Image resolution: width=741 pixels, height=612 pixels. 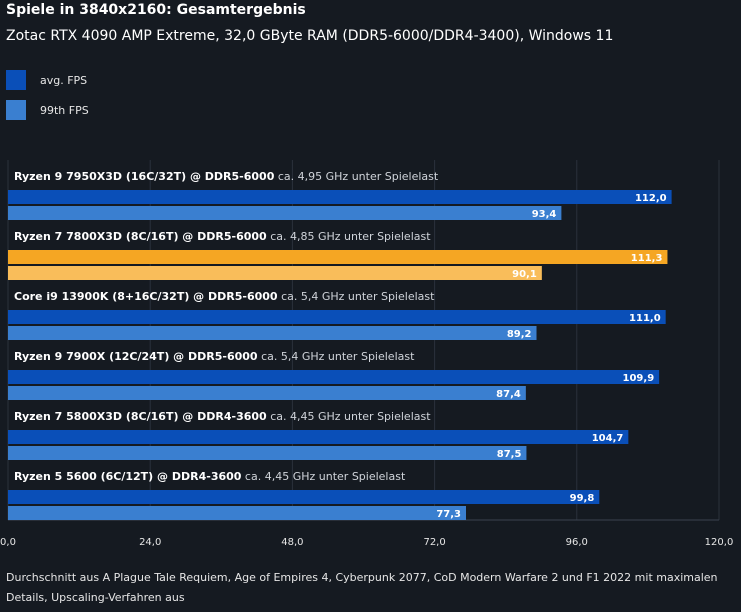 I want to click on legend-label-avg-fps: avg. FPS, so click(x=64, y=80).